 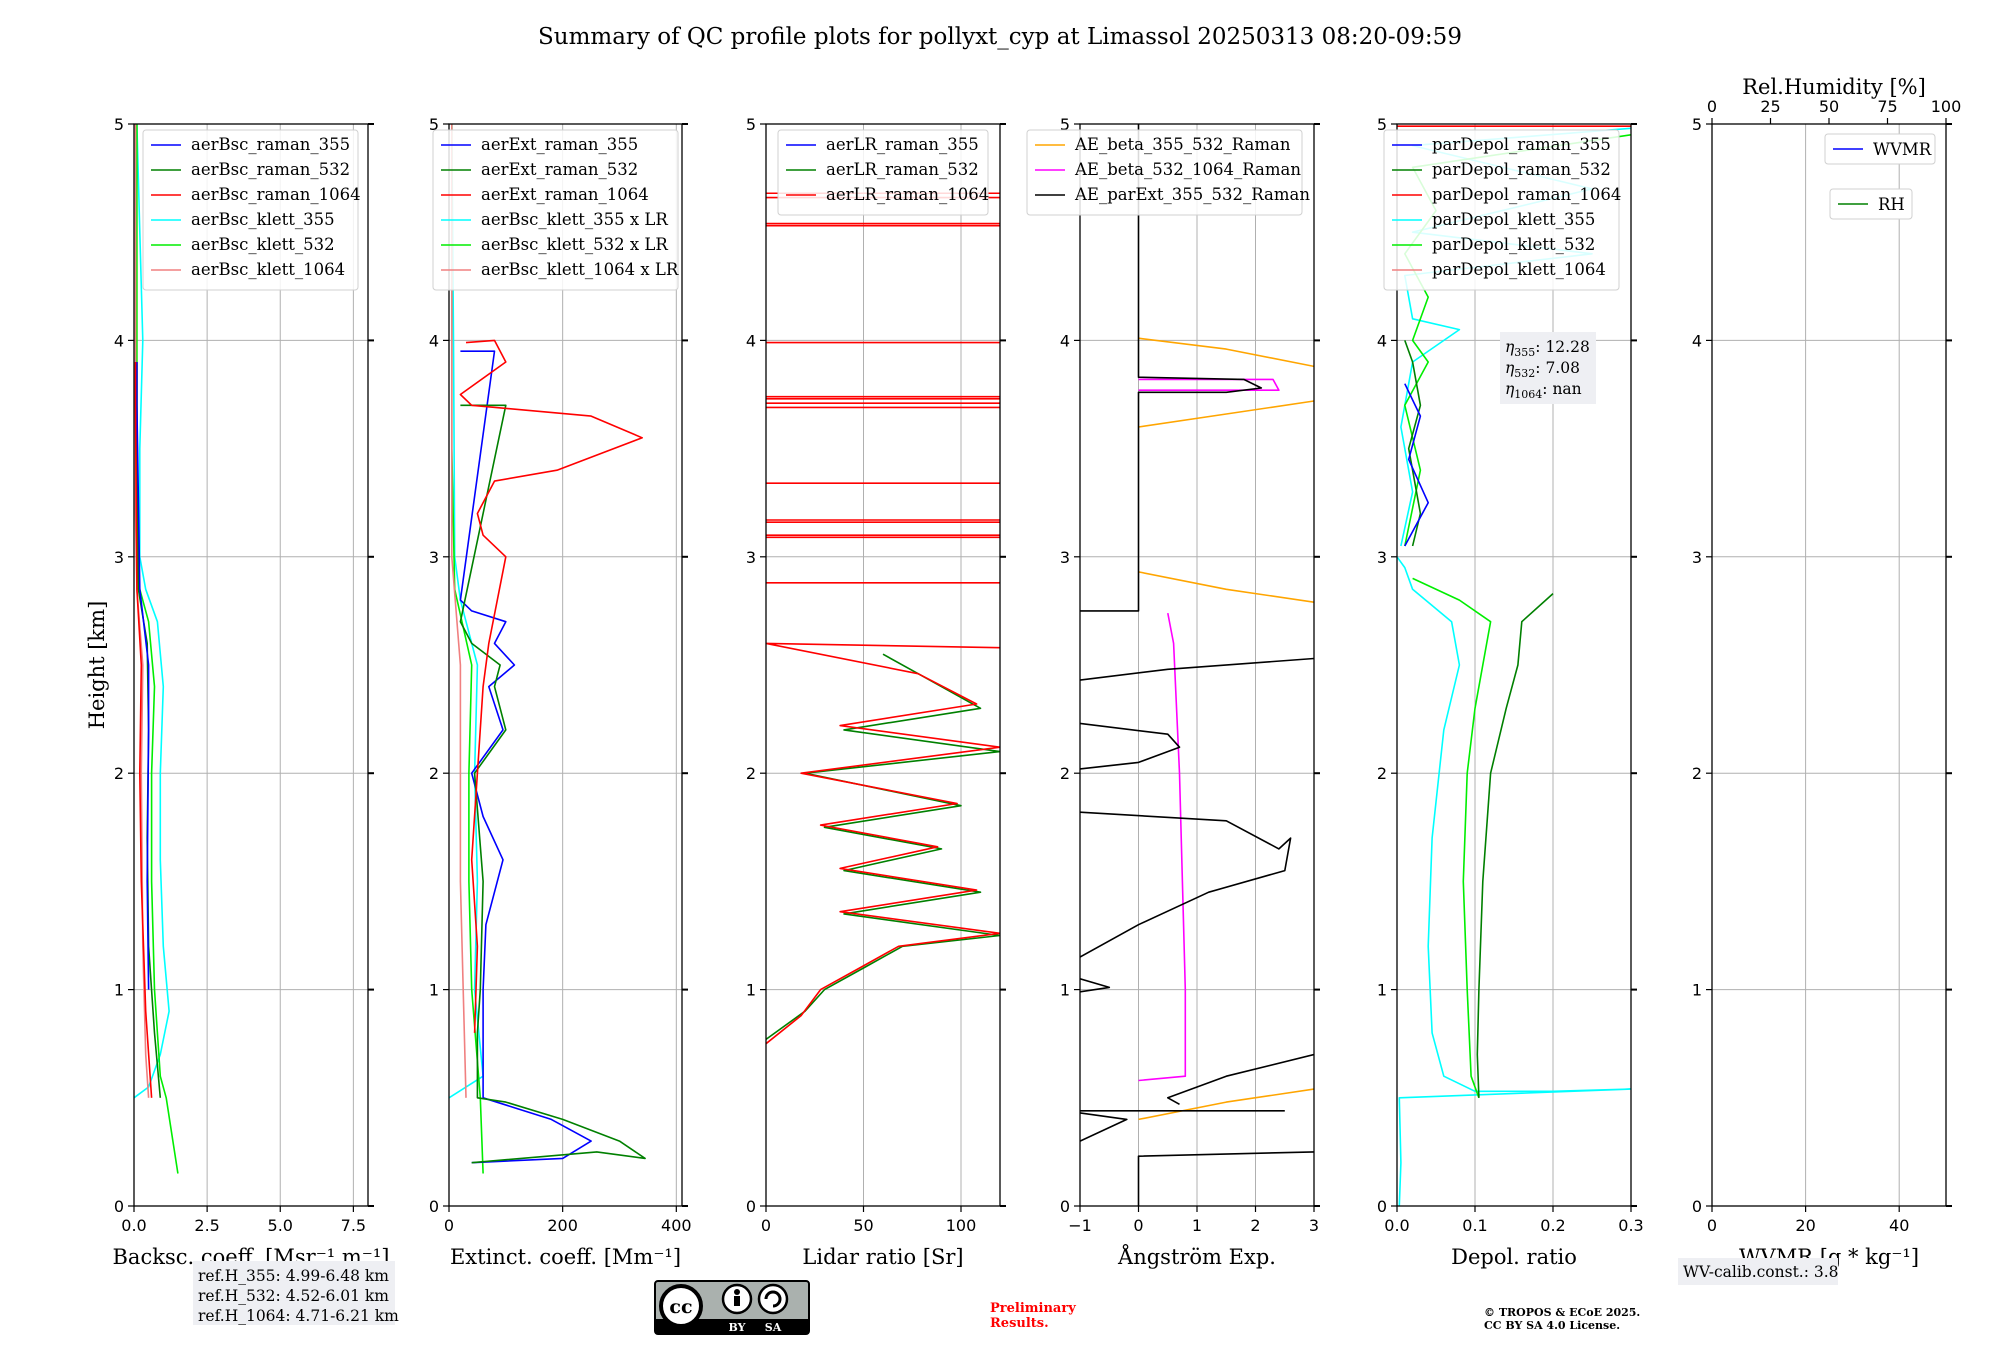 I want to click on series-AE_beta_532_1064_Raman, so click(x=1162, y=847).